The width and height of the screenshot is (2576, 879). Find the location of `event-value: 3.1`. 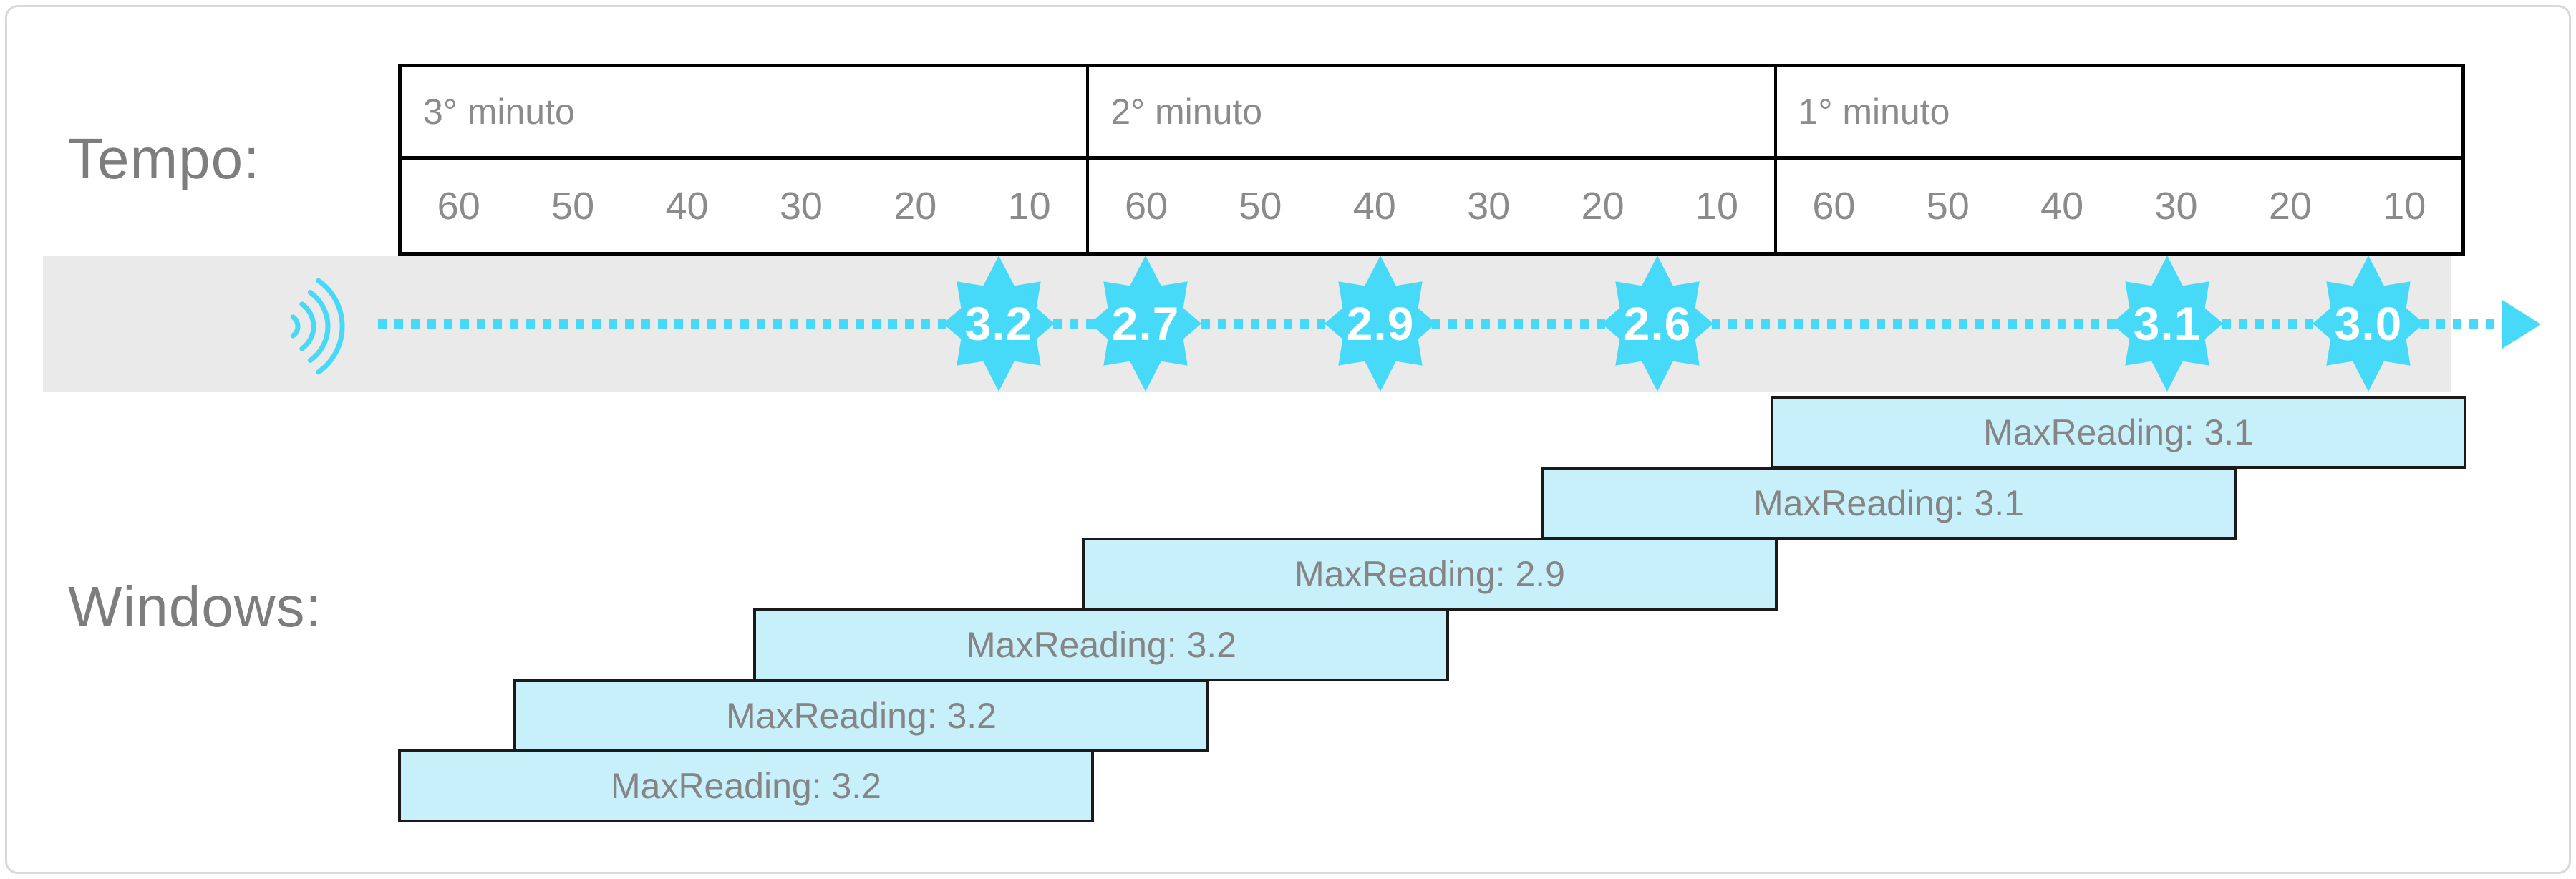

event-value: 3.1 is located at coordinates (2167, 323).